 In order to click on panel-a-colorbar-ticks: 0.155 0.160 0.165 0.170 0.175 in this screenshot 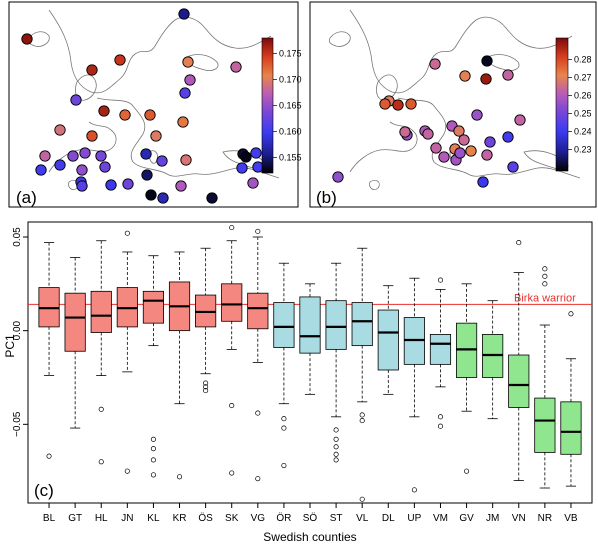, I will do `click(287, 105)`.